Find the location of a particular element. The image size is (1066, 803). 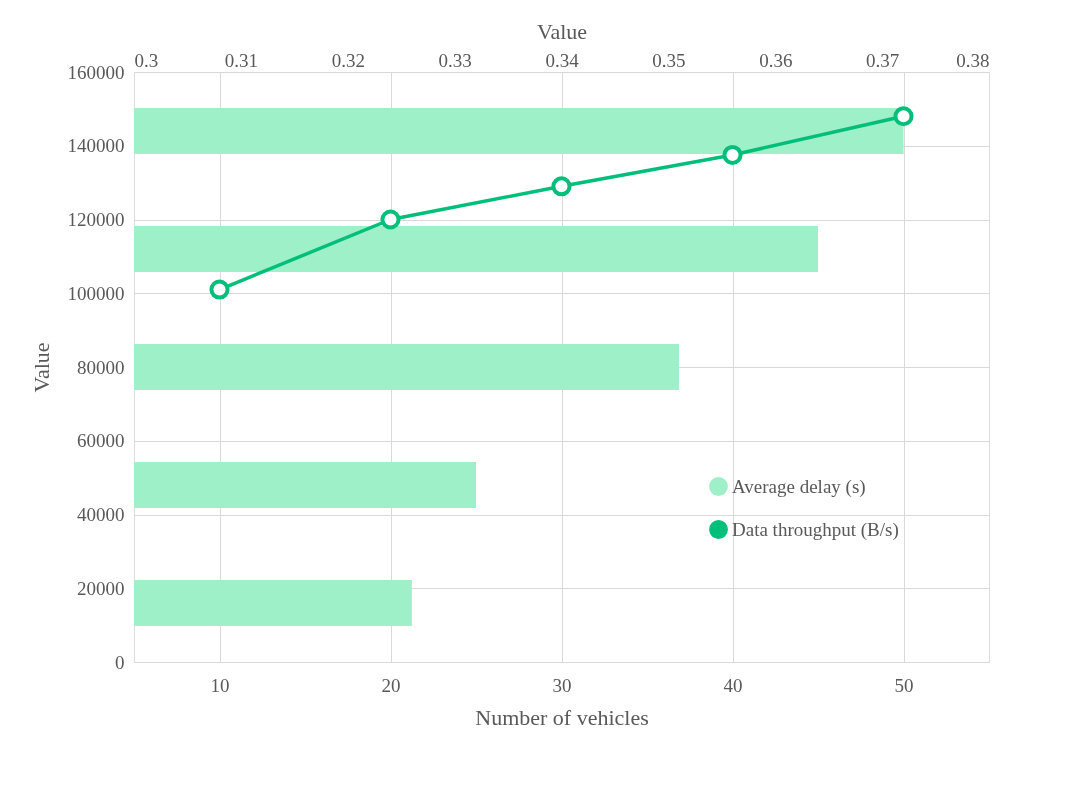

x-tick-label: 20 is located at coordinates (391, 685).